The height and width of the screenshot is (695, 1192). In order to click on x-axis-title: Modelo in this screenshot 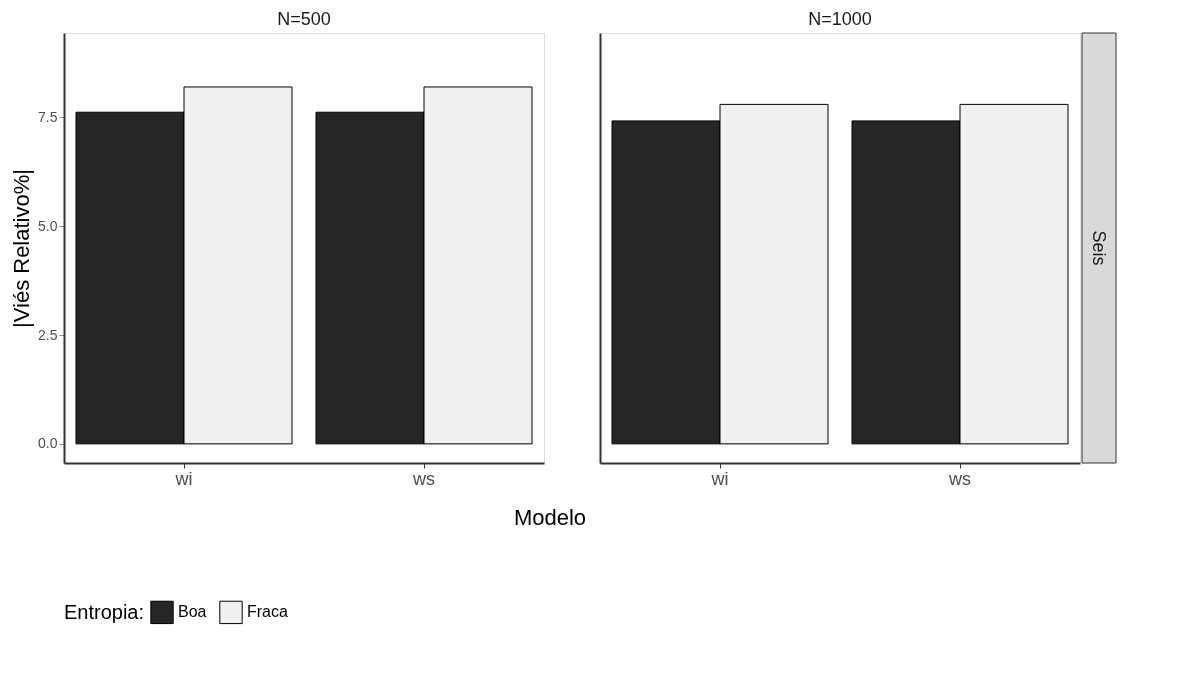, I will do `click(550, 517)`.